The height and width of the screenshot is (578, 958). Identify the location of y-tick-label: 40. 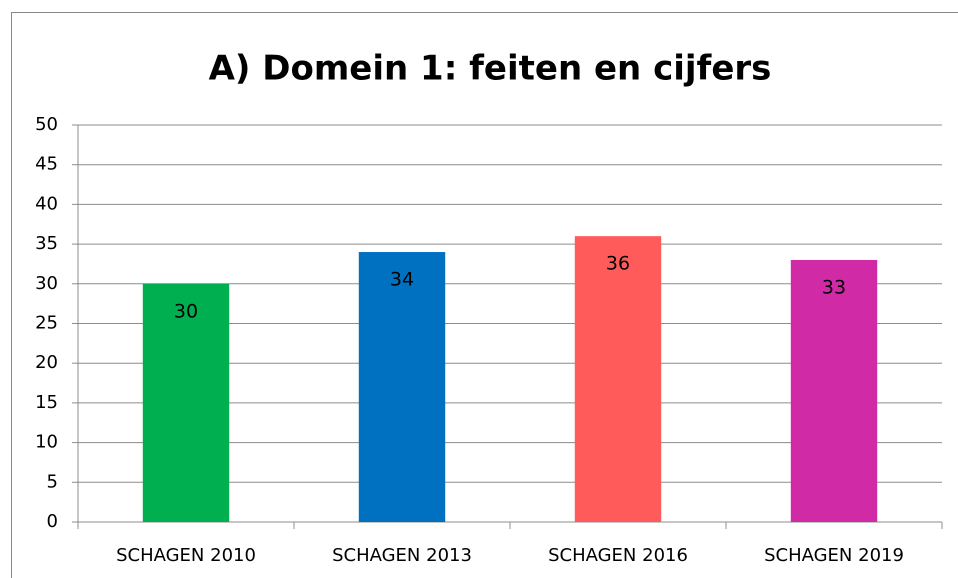
(46, 203).